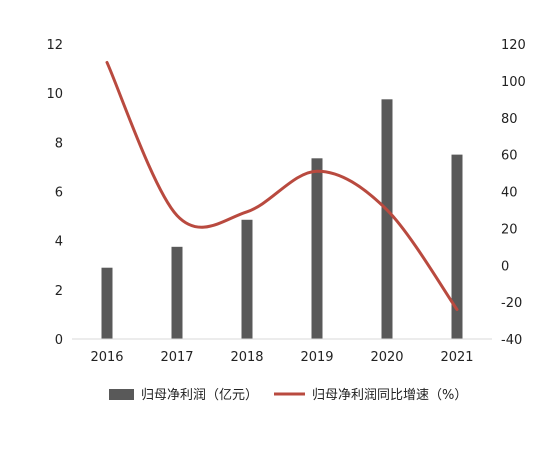 The image size is (556, 449). What do you see at coordinates (106, 357) in the screenshot?
I see `x-axis-tick-label: 2016` at bounding box center [106, 357].